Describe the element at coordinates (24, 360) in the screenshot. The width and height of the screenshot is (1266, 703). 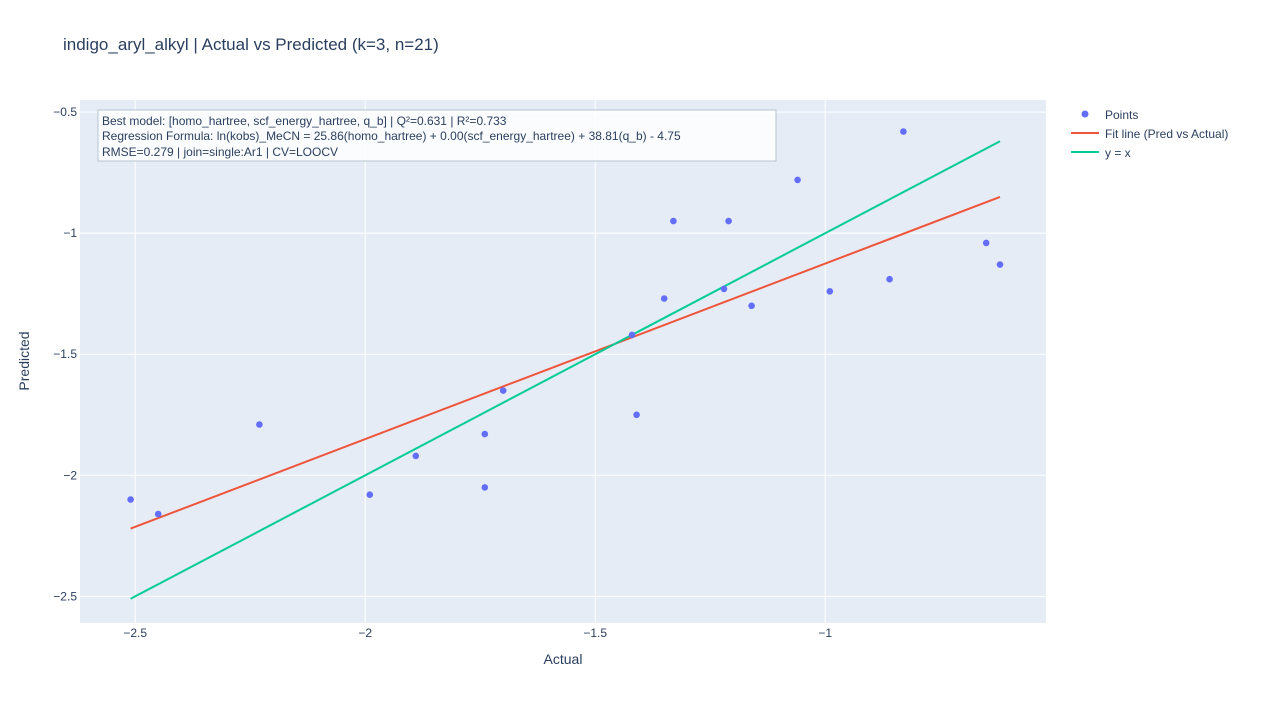
I see `y-axis-label: Predicted` at that location.